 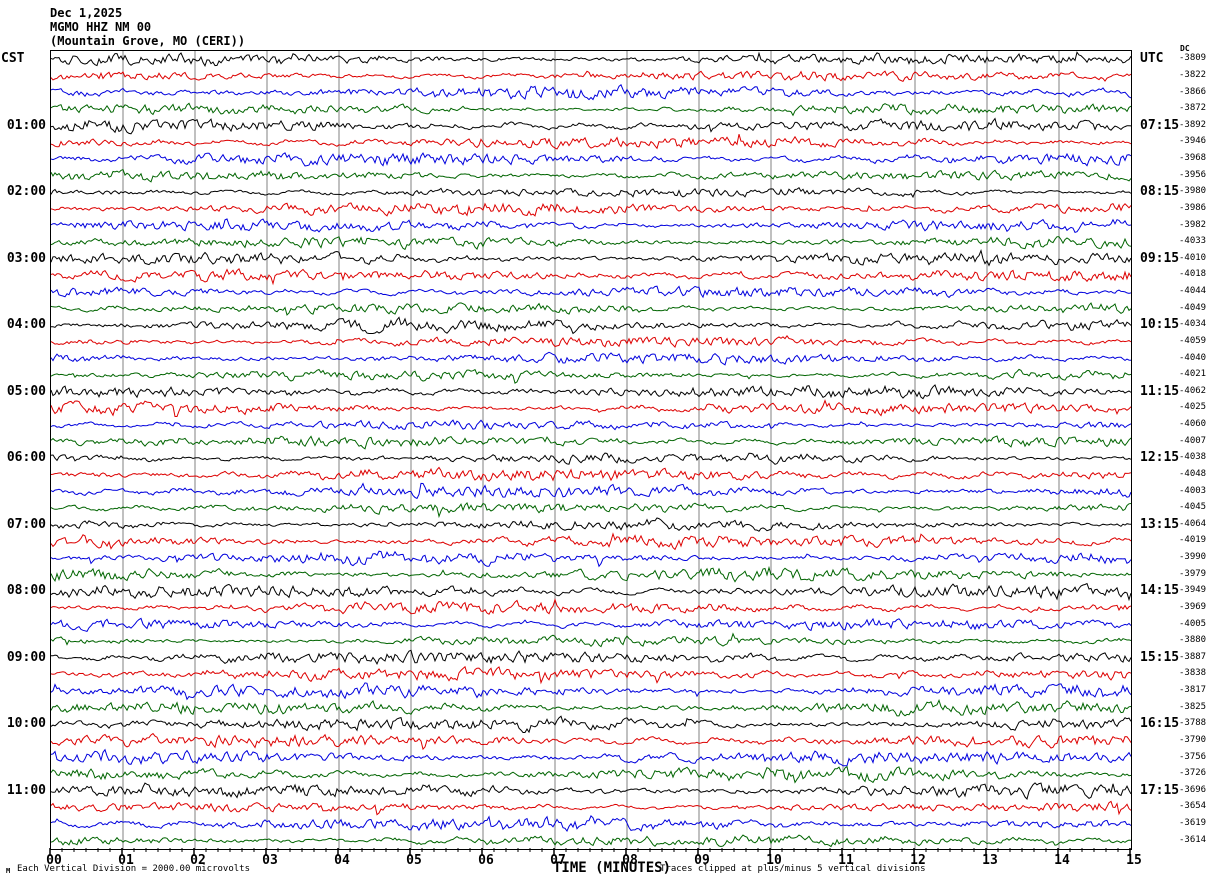 I want to click on dc-offset-value: -4005, so click(x=1193, y=623).